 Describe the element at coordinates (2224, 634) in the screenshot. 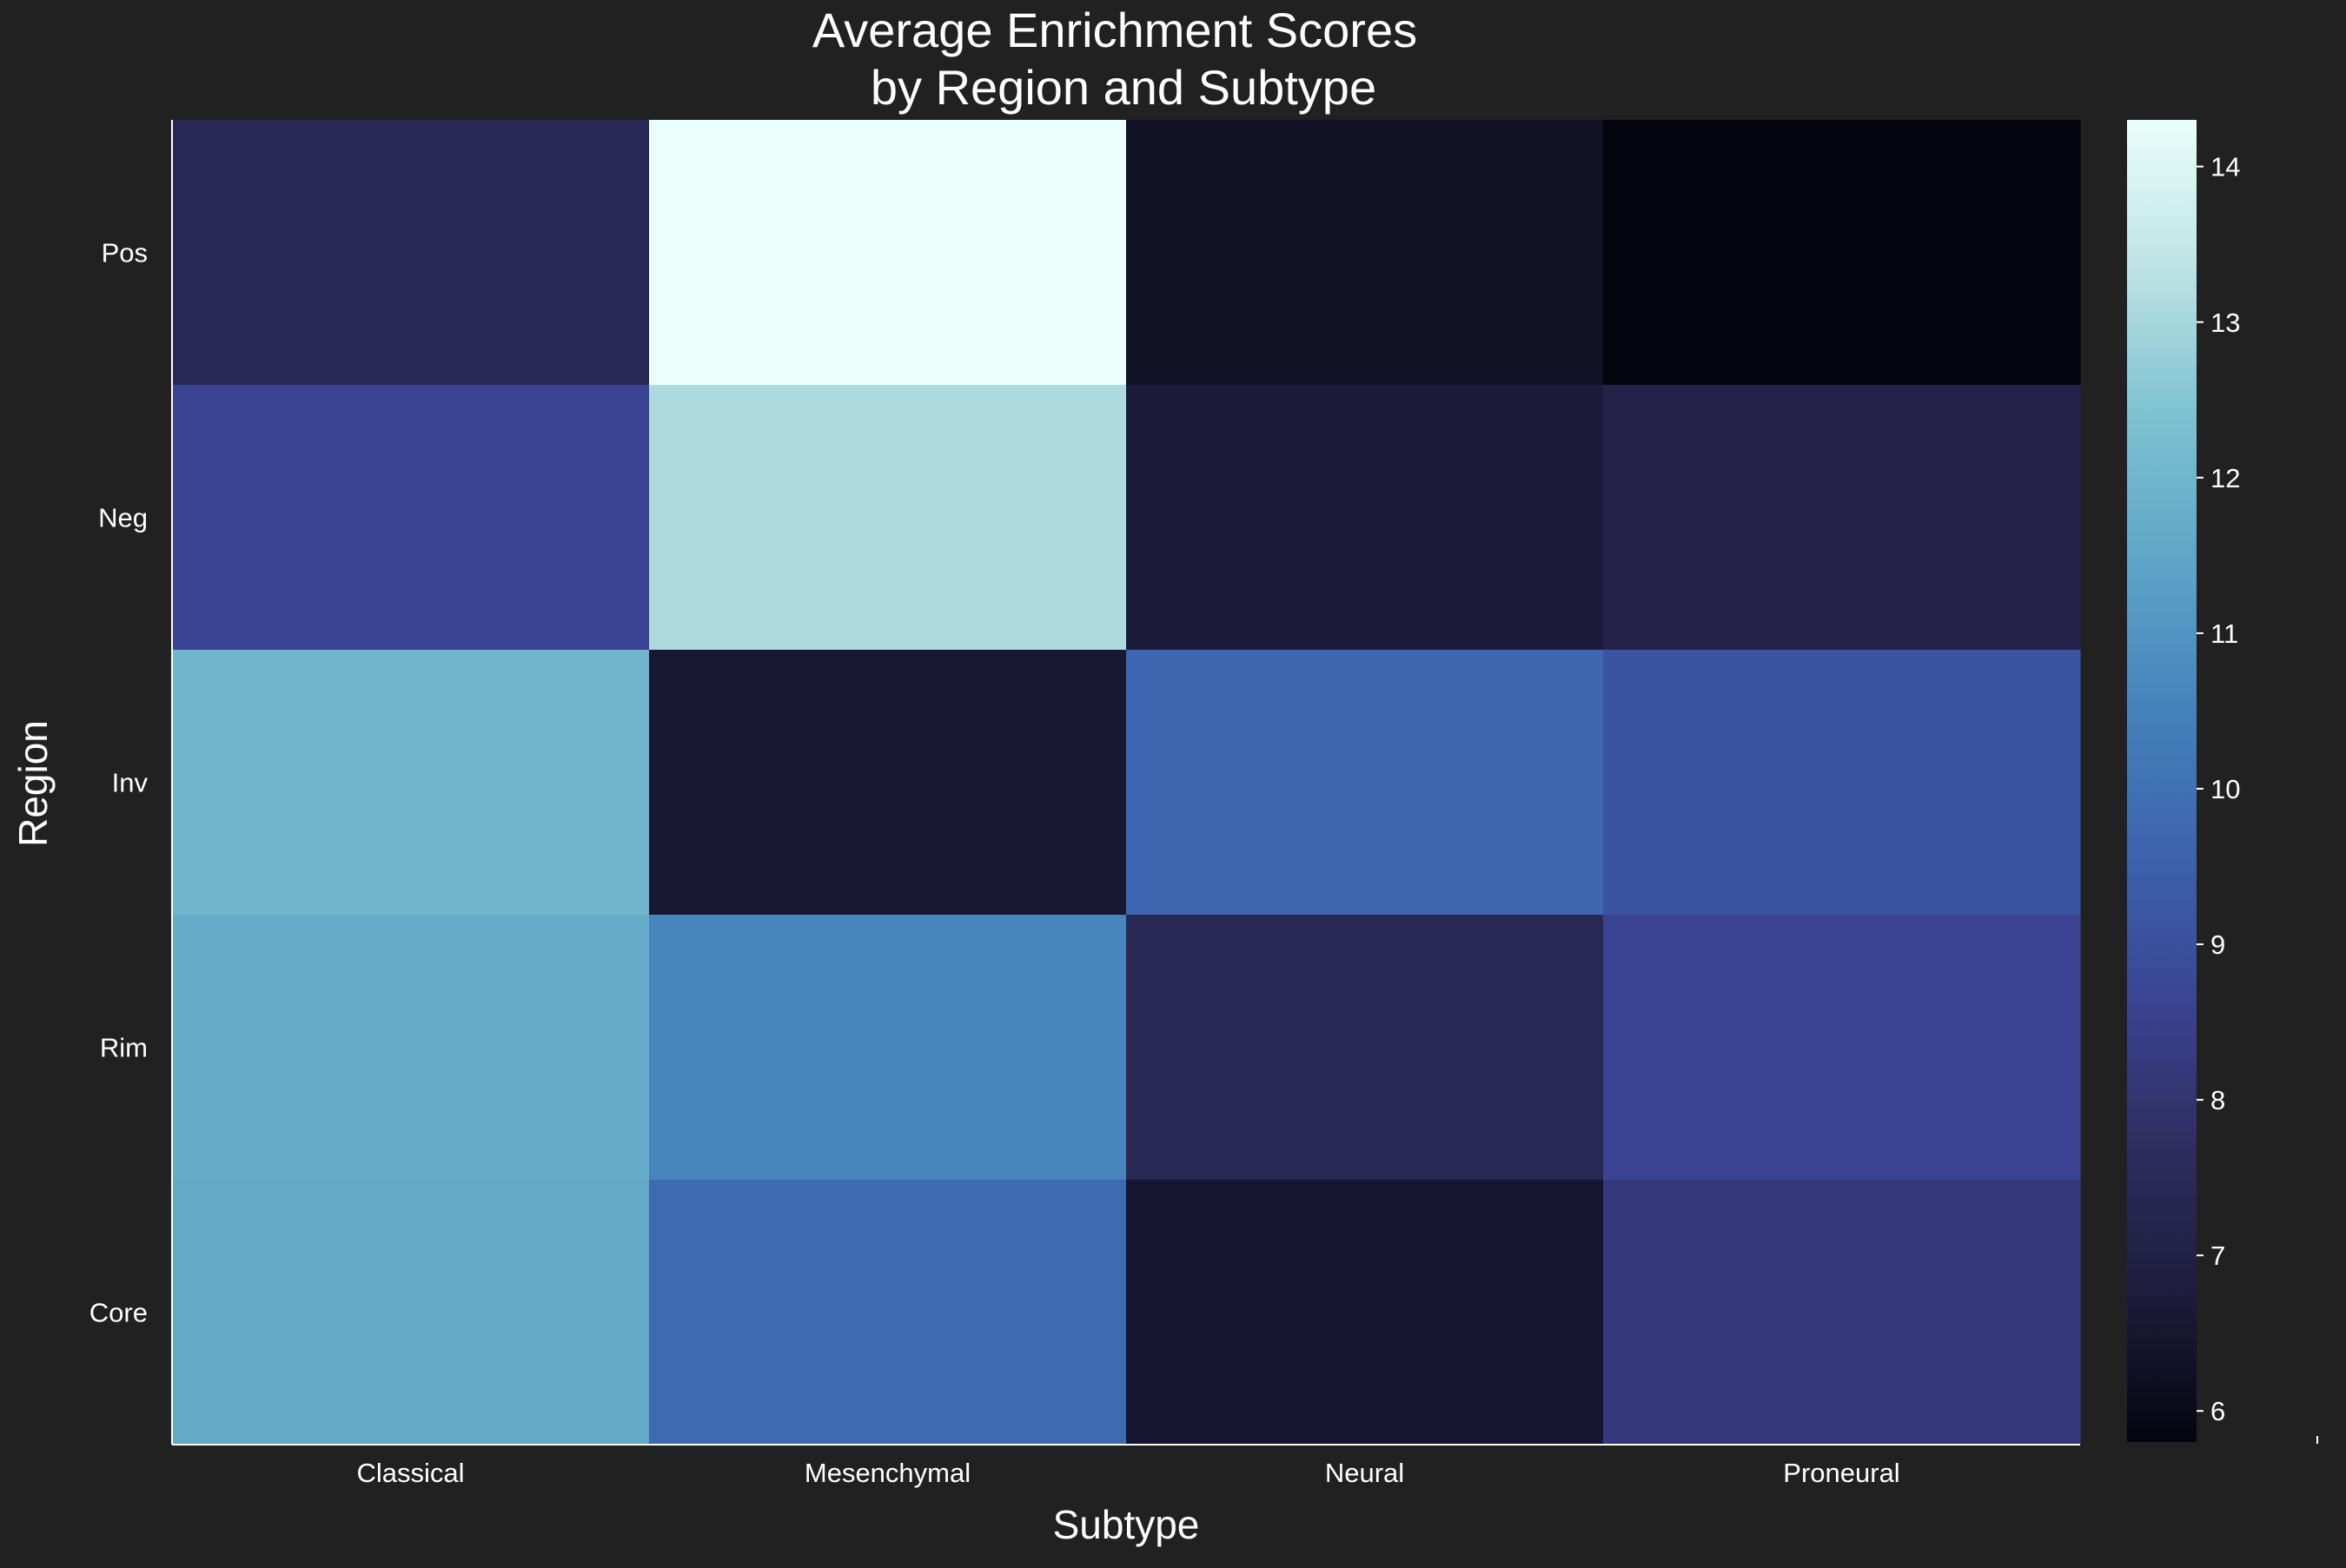

I see `colorbar-tick-label: 11` at that location.